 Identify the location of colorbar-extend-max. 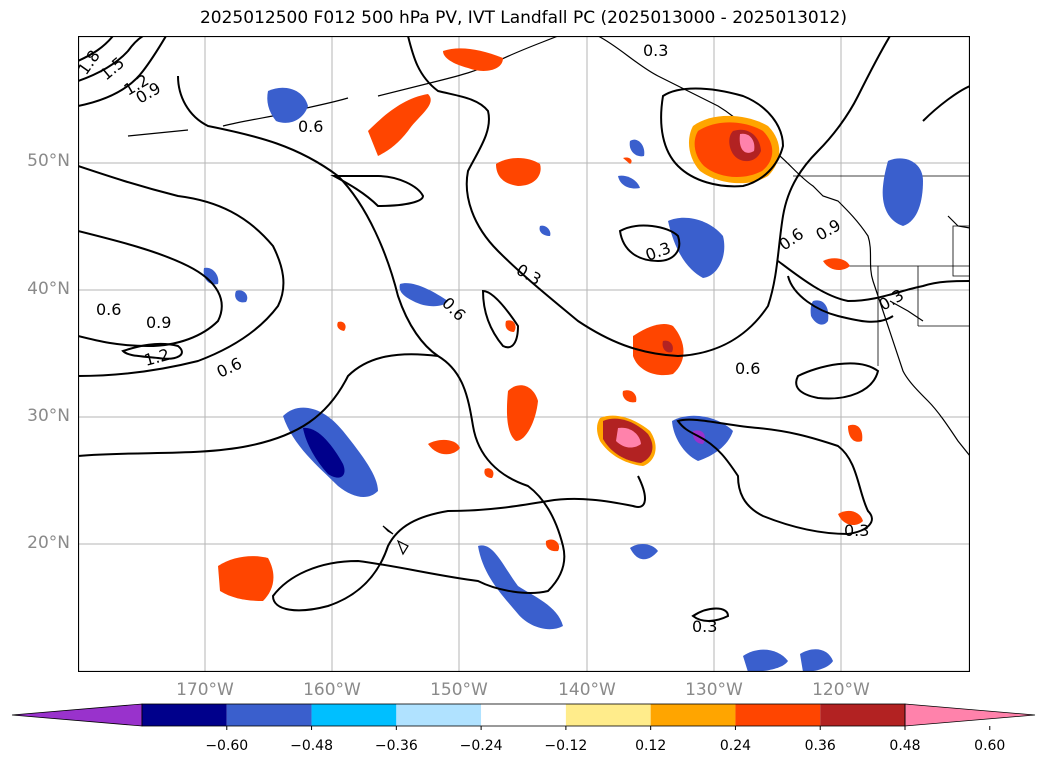
(970, 715).